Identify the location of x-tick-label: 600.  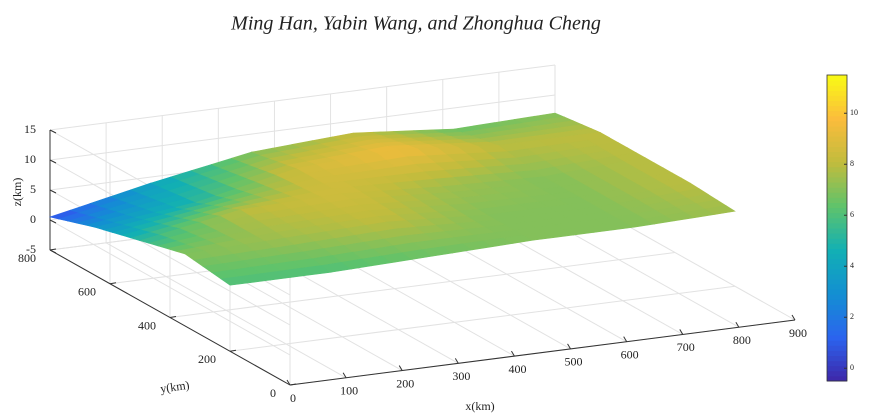
(630, 354).